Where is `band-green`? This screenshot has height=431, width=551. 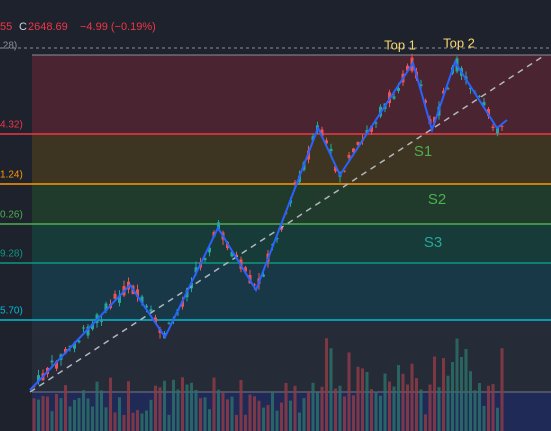 band-green is located at coordinates (291, 204).